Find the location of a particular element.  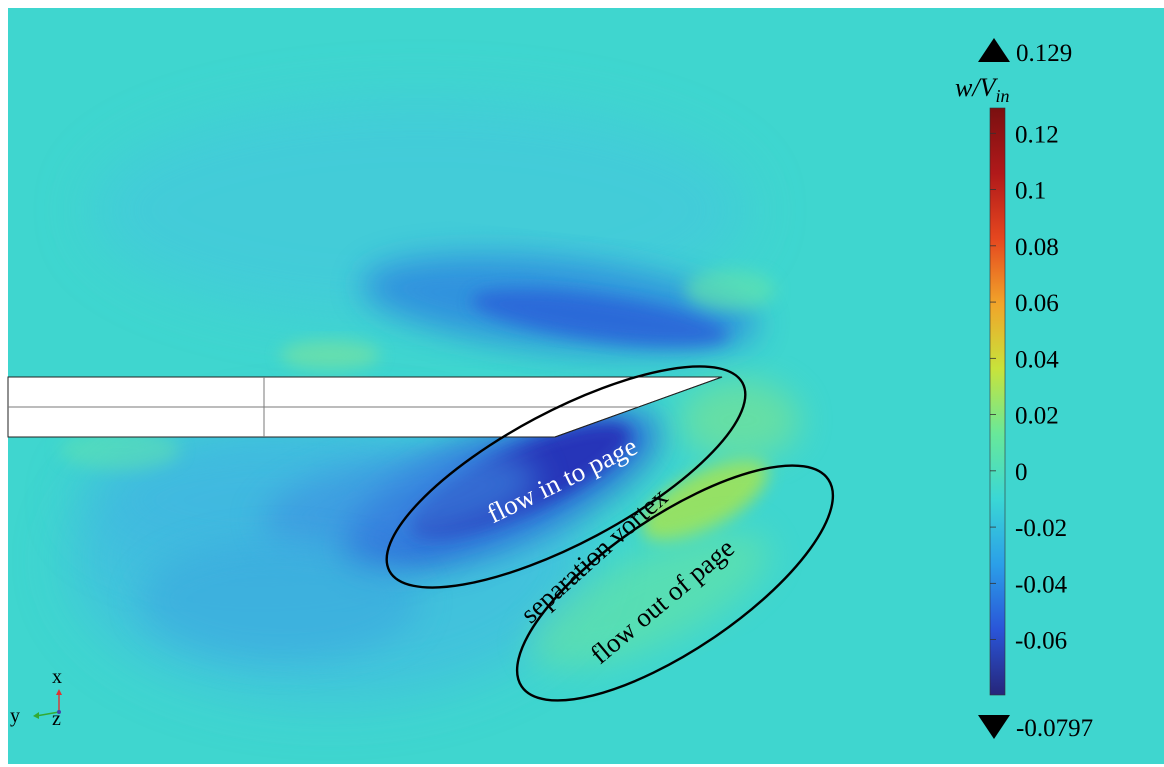

colorbar-tick-label: 0.06 is located at coordinates (1037, 303).